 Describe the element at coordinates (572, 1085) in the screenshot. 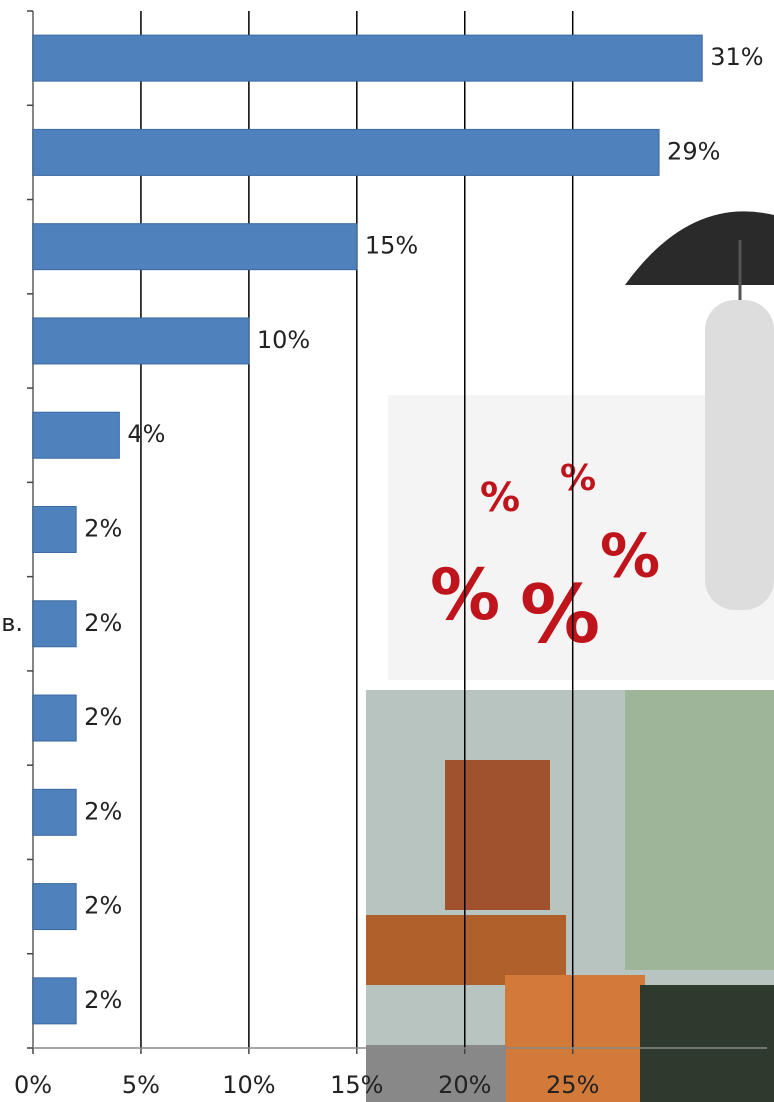

I see `x-tick-label: 25%` at that location.